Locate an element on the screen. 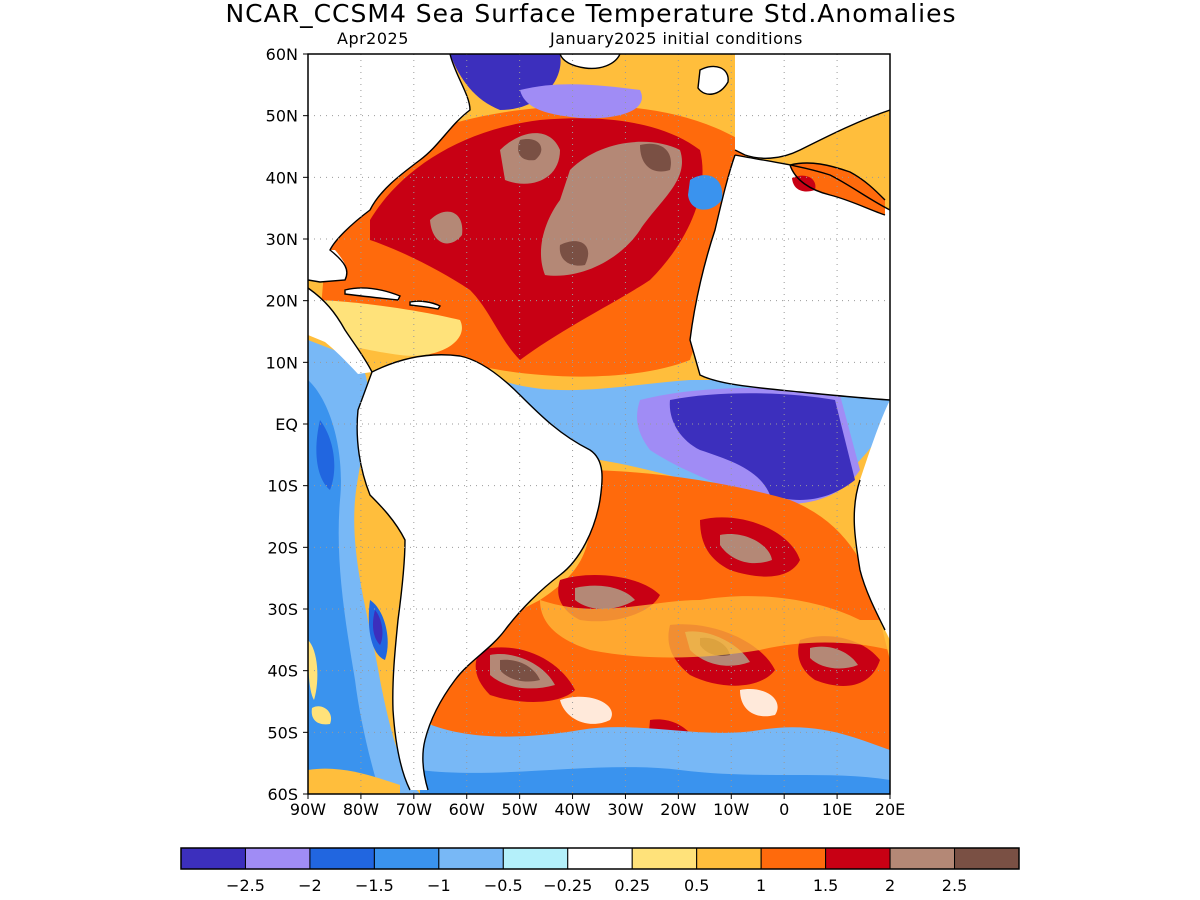  south-atlantic-moderate-band is located at coordinates (715, 627).